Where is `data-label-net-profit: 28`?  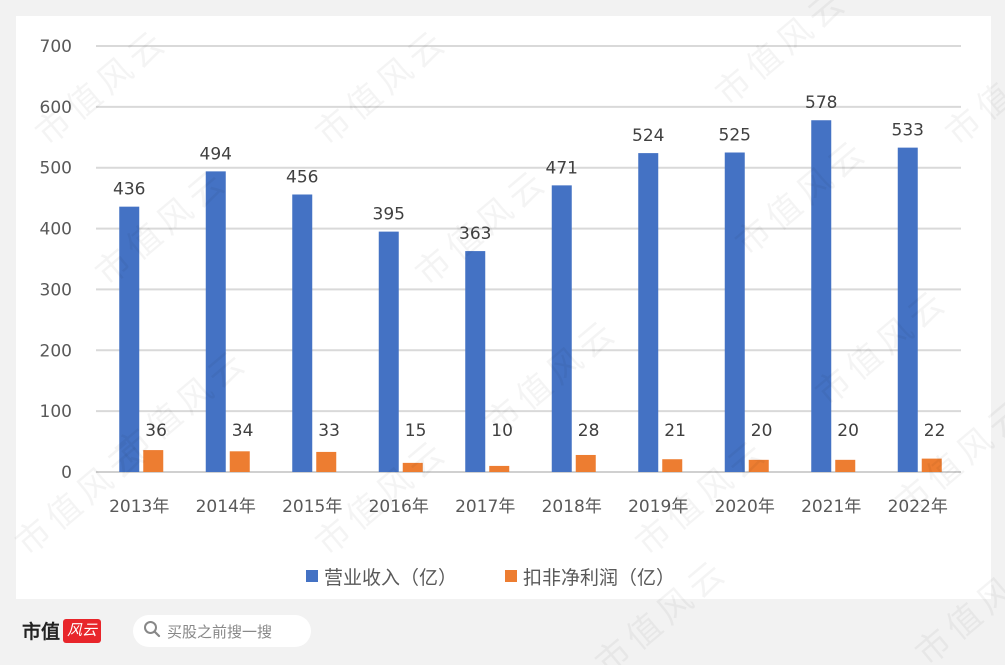
data-label-net-profit: 28 is located at coordinates (589, 431).